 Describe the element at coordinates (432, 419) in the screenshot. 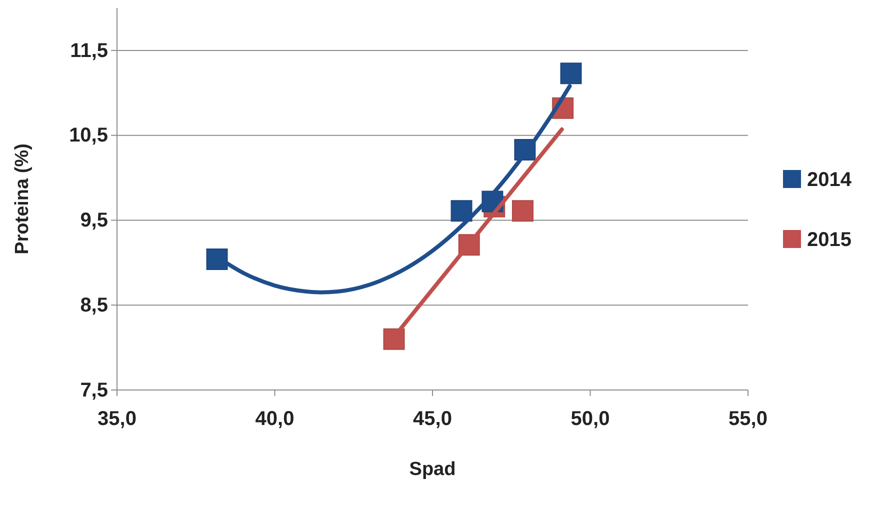

I see `x-tick-label: 45,0` at that location.